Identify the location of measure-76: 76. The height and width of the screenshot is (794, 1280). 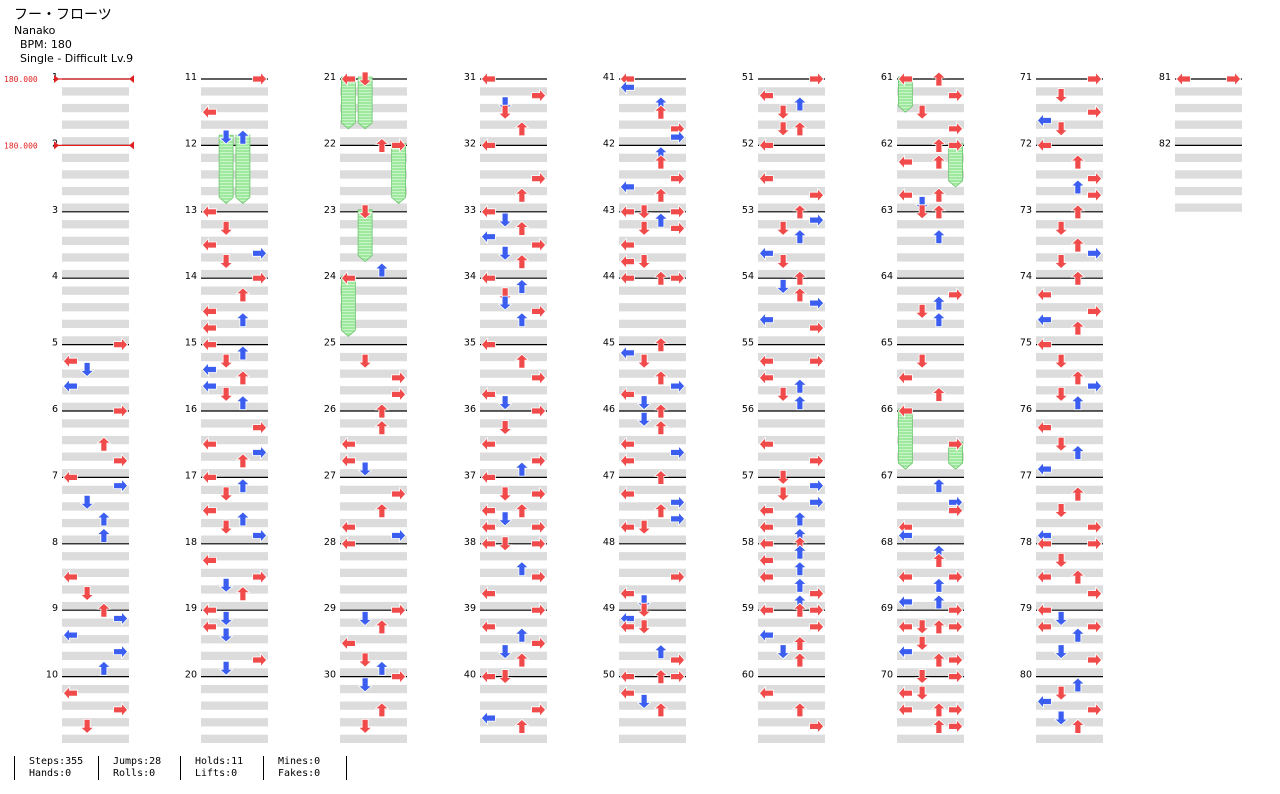
(1061, 441).